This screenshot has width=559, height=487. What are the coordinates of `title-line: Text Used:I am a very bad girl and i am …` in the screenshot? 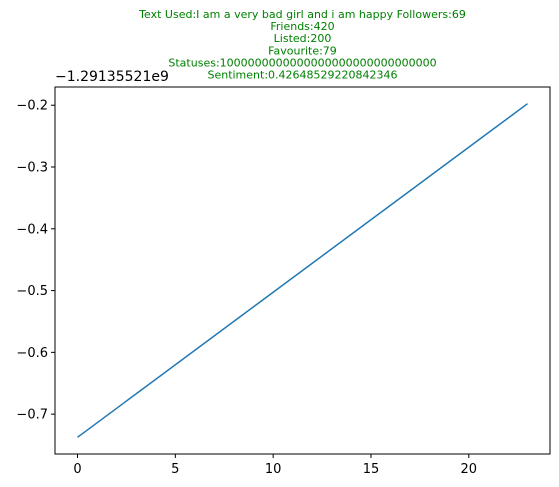 It's located at (302, 14).